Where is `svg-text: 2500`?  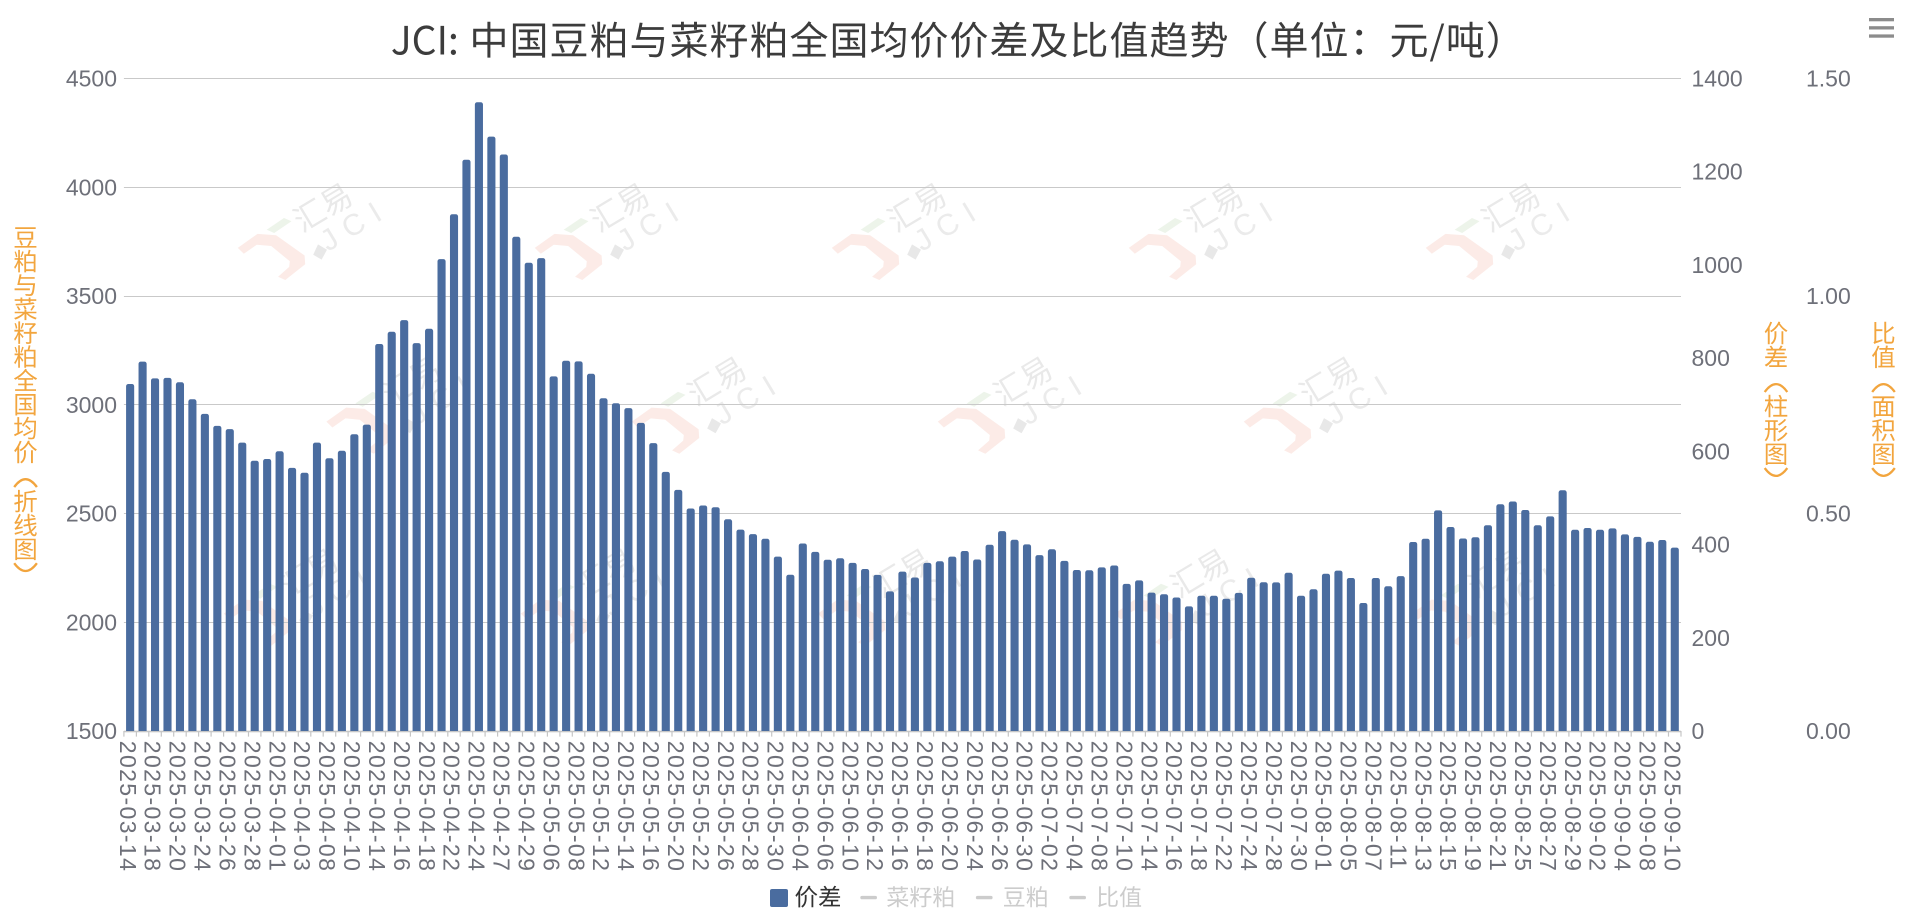
svg-text: 2500 is located at coordinates (91, 514).